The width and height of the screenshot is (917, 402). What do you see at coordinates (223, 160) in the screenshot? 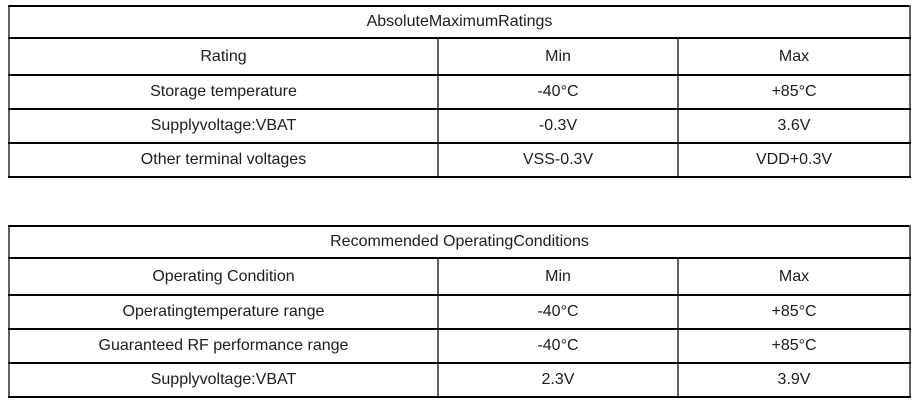
I see `table-cell-rating: Other terminal voltages` at bounding box center [223, 160].